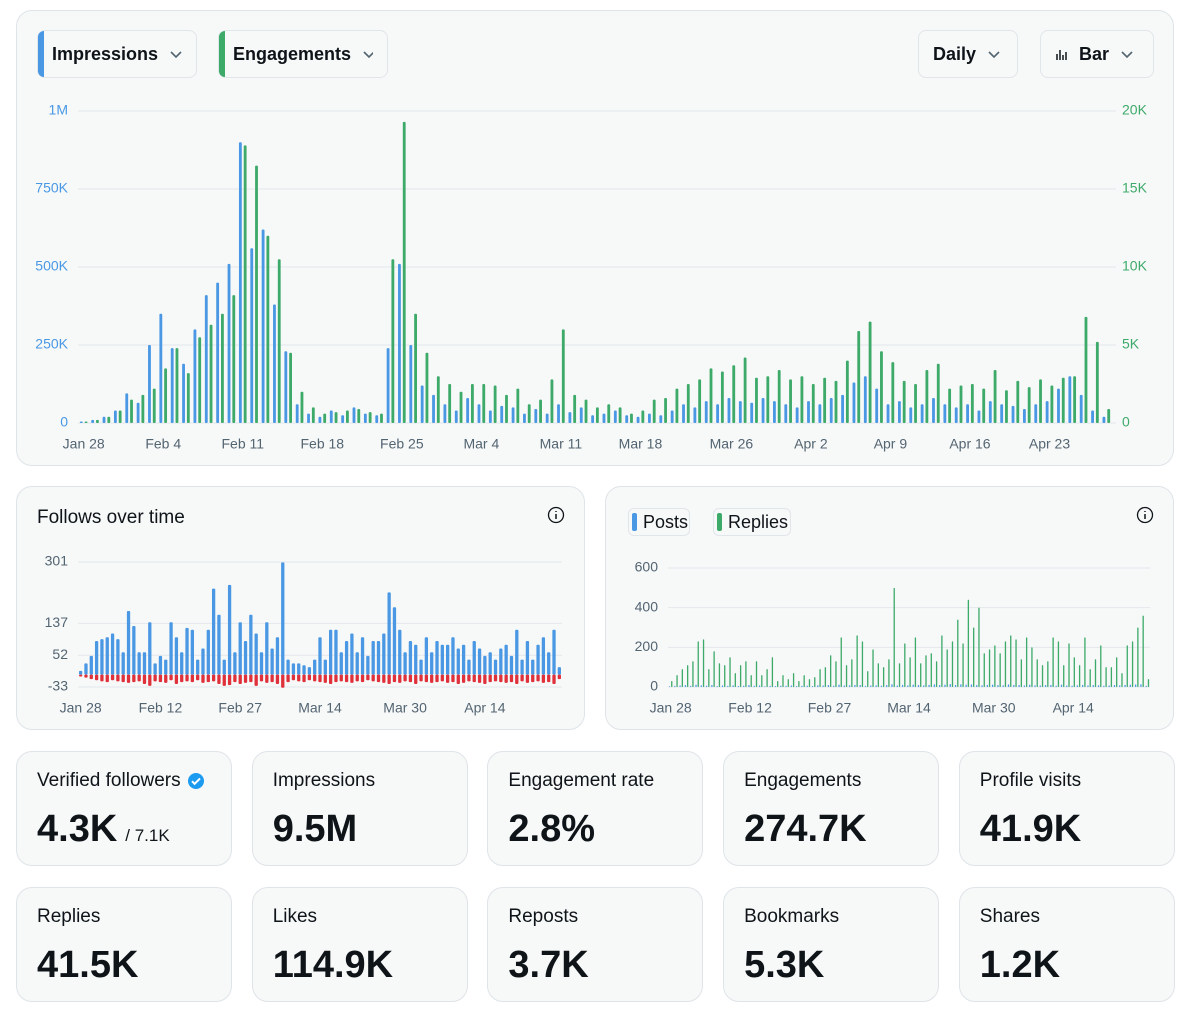  I want to click on stat-value-text: 4.3K, so click(77, 829).